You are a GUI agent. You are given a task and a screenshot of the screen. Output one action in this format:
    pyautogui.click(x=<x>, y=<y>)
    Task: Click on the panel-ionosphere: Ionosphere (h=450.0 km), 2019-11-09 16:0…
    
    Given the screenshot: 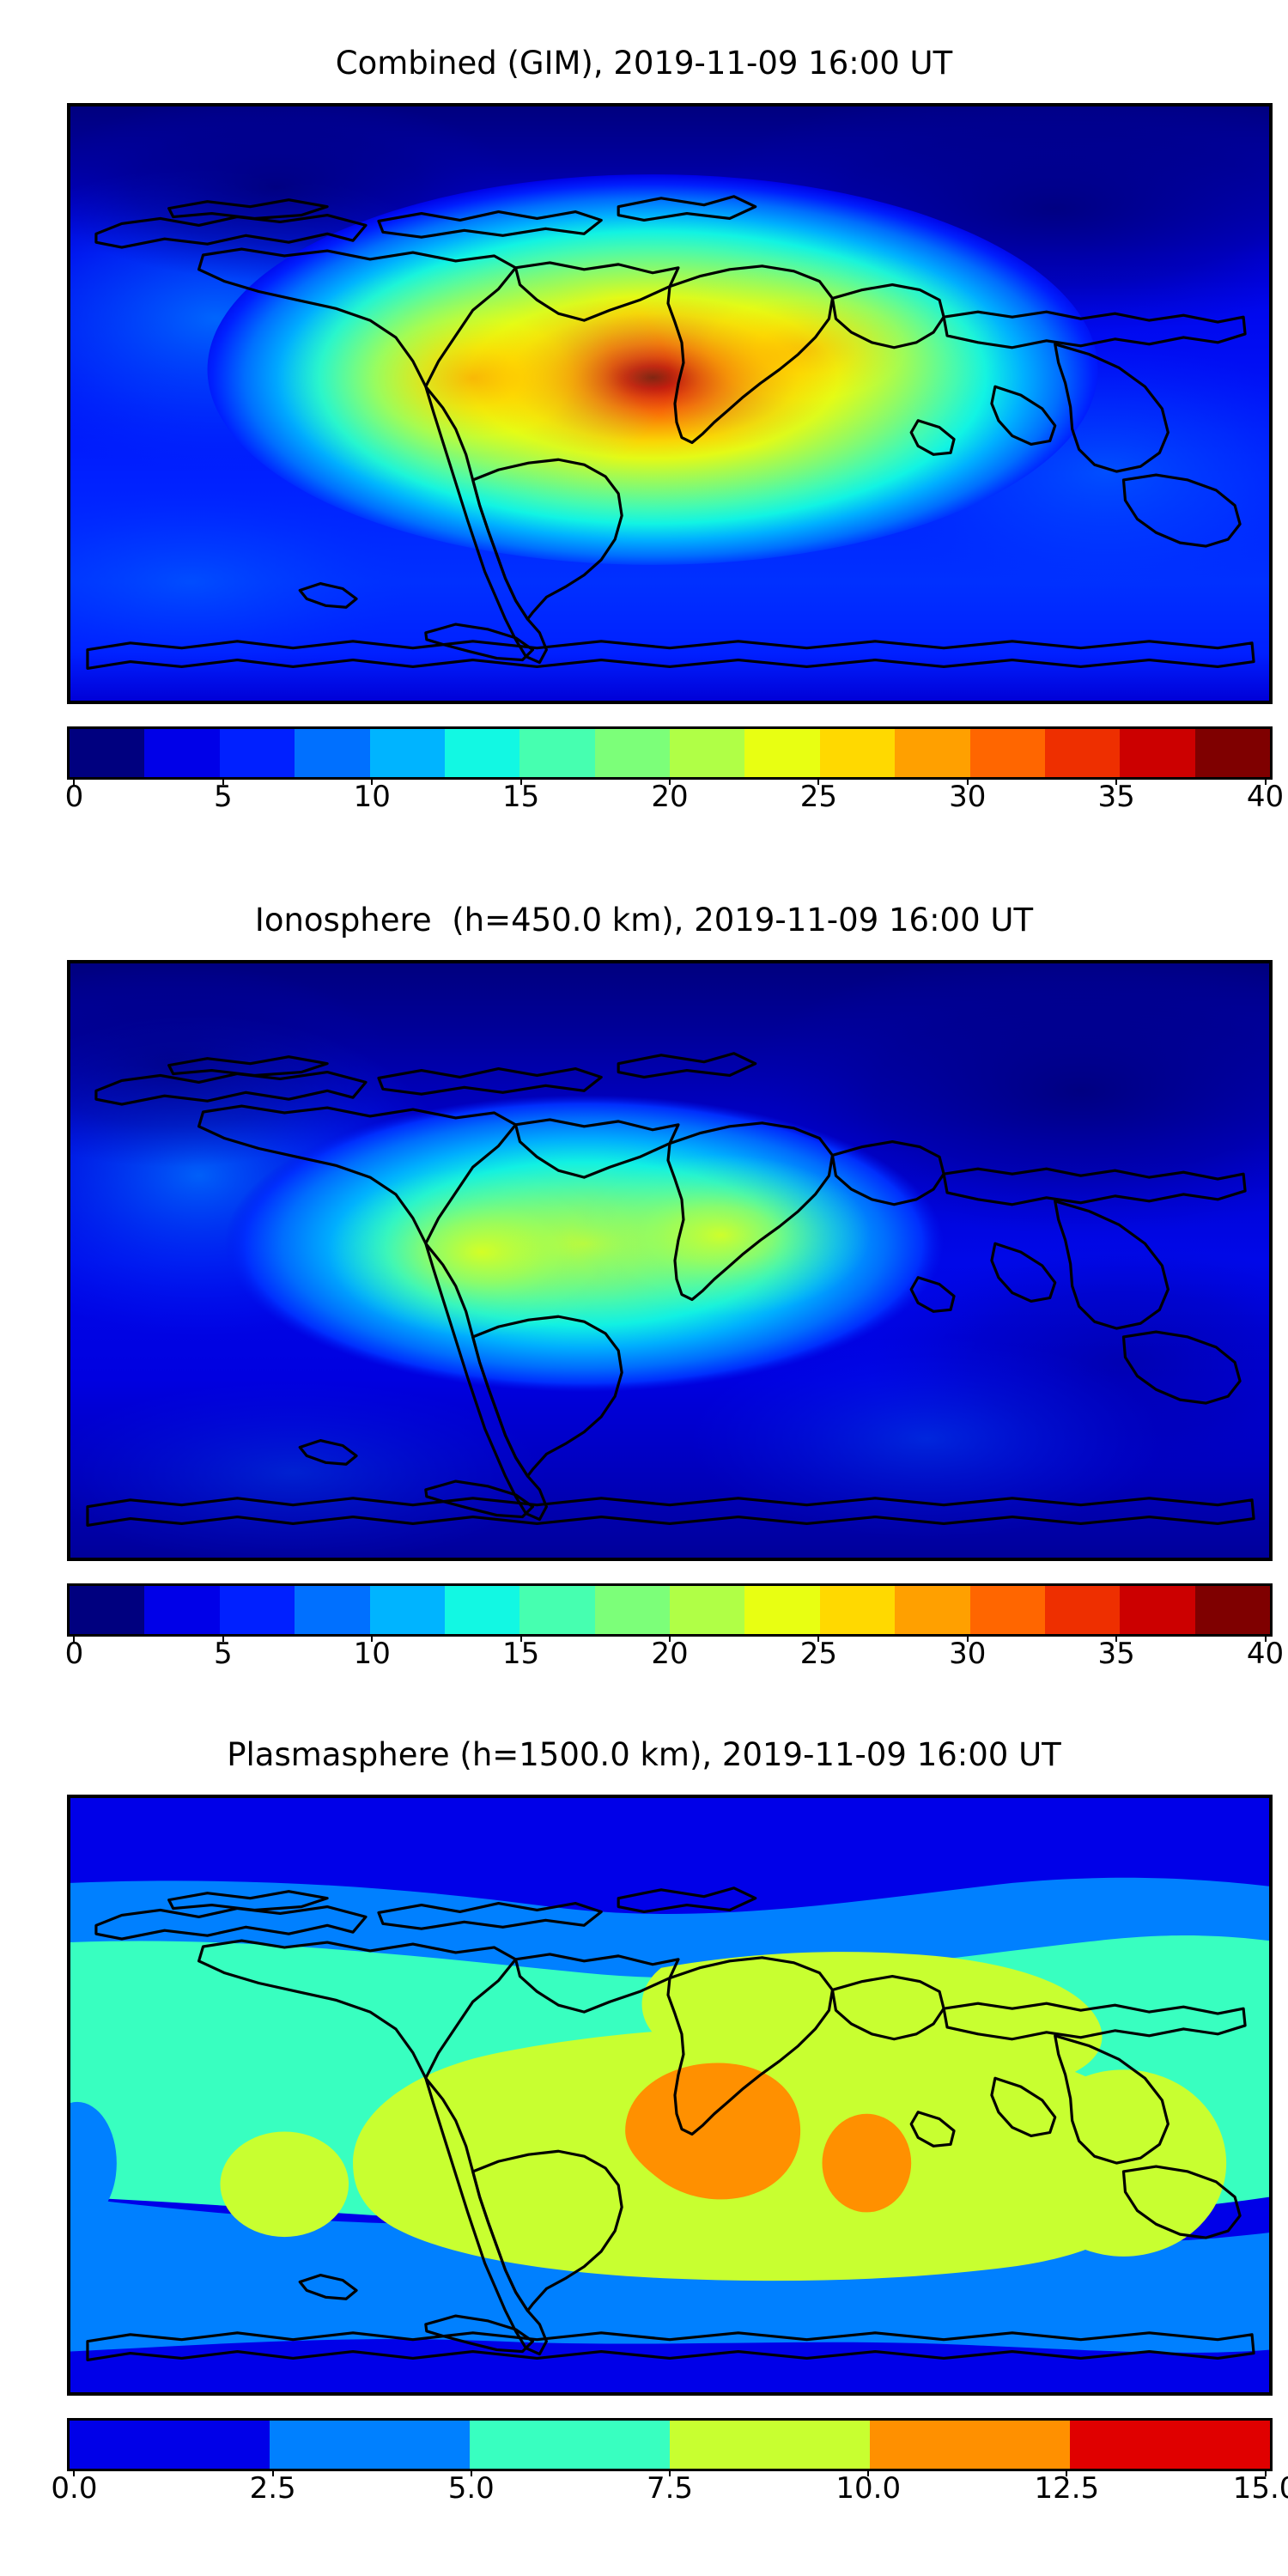 What is the action you would take?
    pyautogui.click(x=644, y=921)
    